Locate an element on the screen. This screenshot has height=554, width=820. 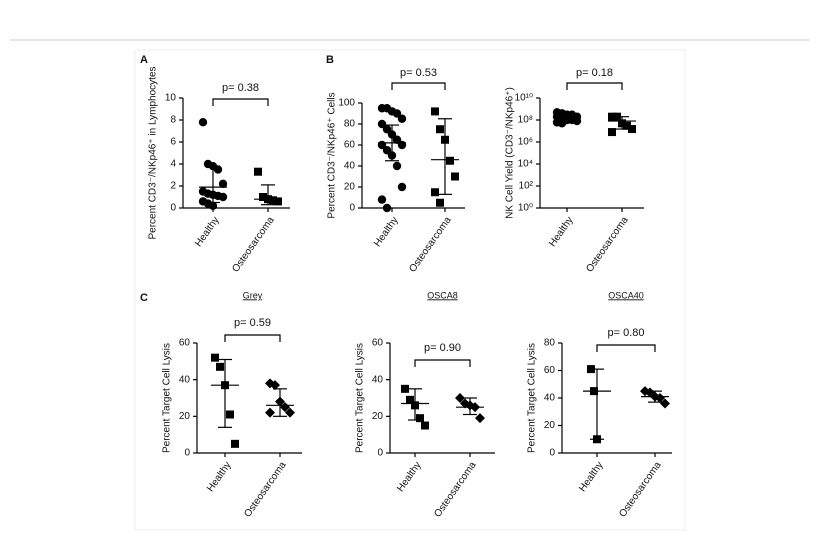
y-tick-label: 8 is located at coordinates (173, 120).